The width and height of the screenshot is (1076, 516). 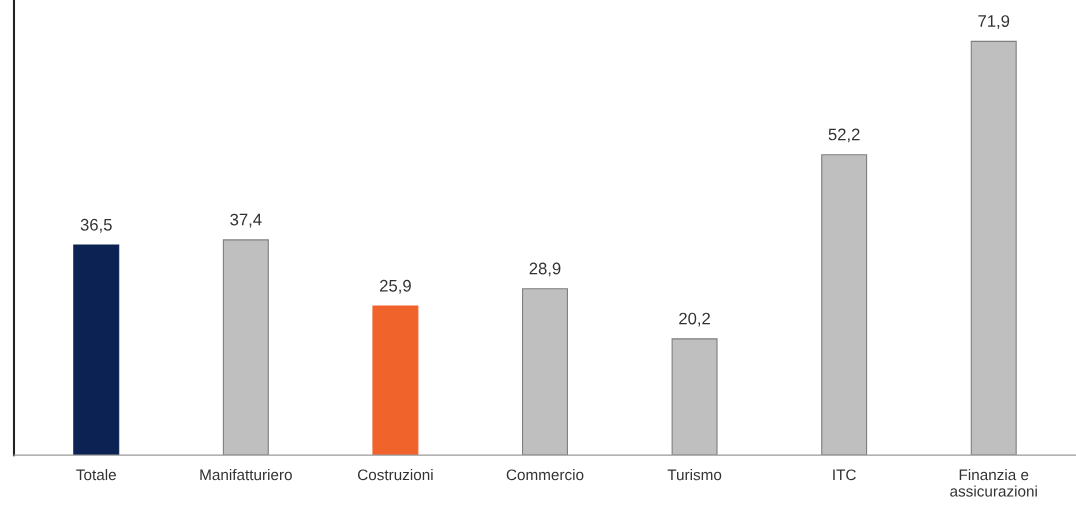 I want to click on data-label: 52,2, so click(x=844, y=135).